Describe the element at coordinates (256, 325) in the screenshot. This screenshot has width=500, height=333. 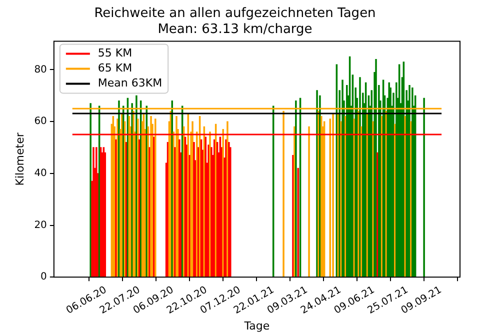
I see `x-axis-title: Tage` at that location.